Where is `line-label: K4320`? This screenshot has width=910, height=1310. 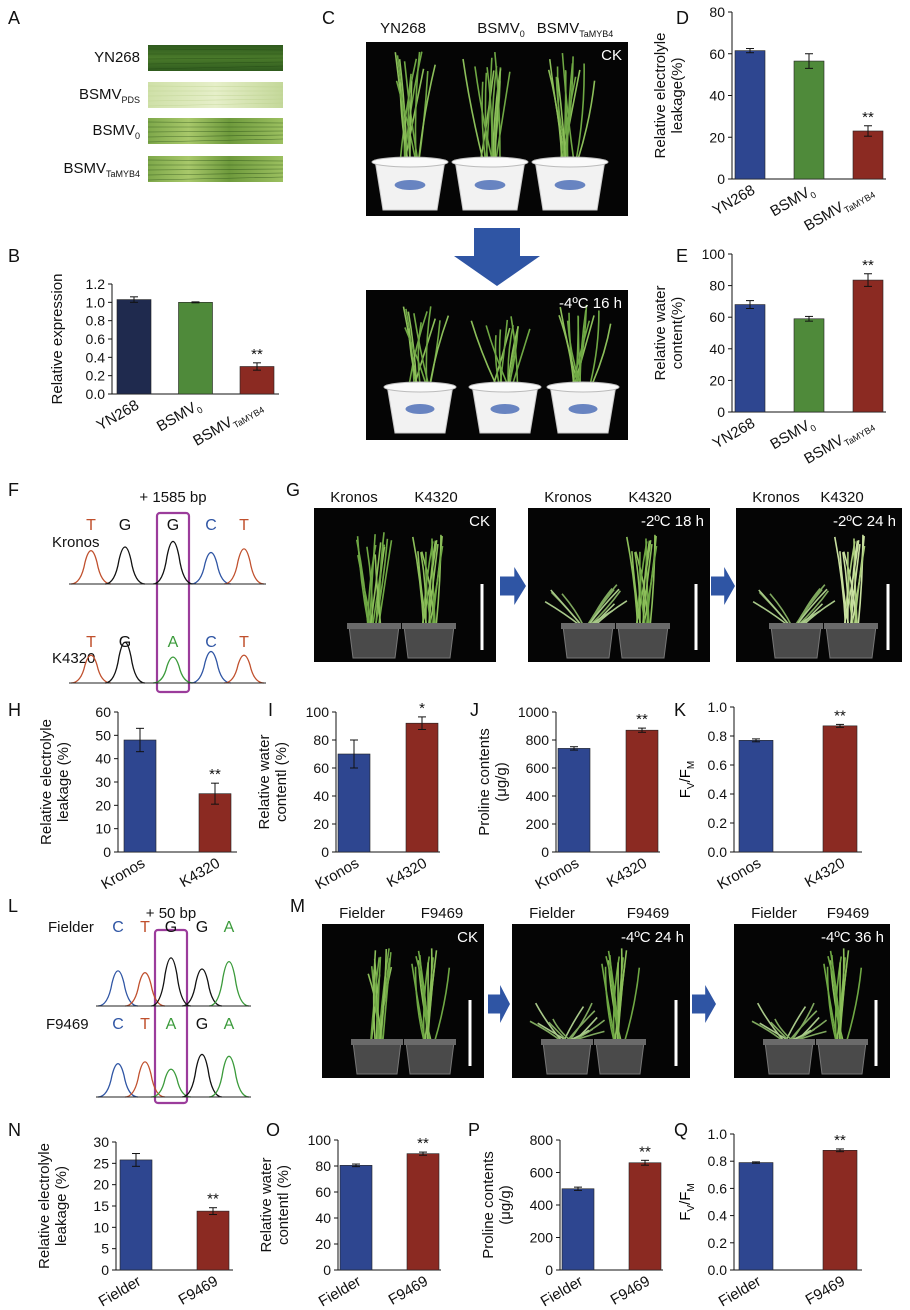 line-label: K4320 is located at coordinates (649, 497).